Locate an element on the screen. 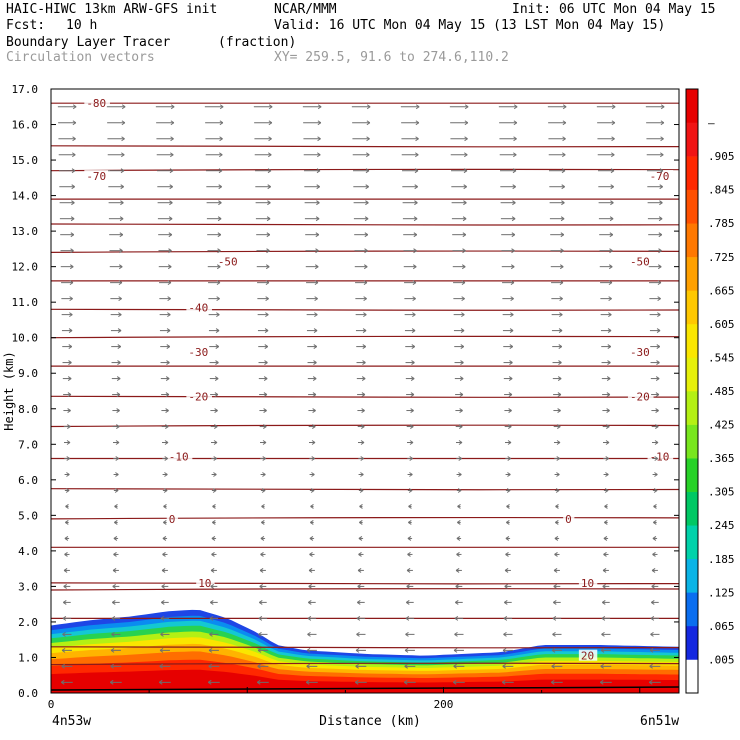 The height and width of the screenshot is (740, 740). left-endpoint-label: 4n53w is located at coordinates (71, 721).